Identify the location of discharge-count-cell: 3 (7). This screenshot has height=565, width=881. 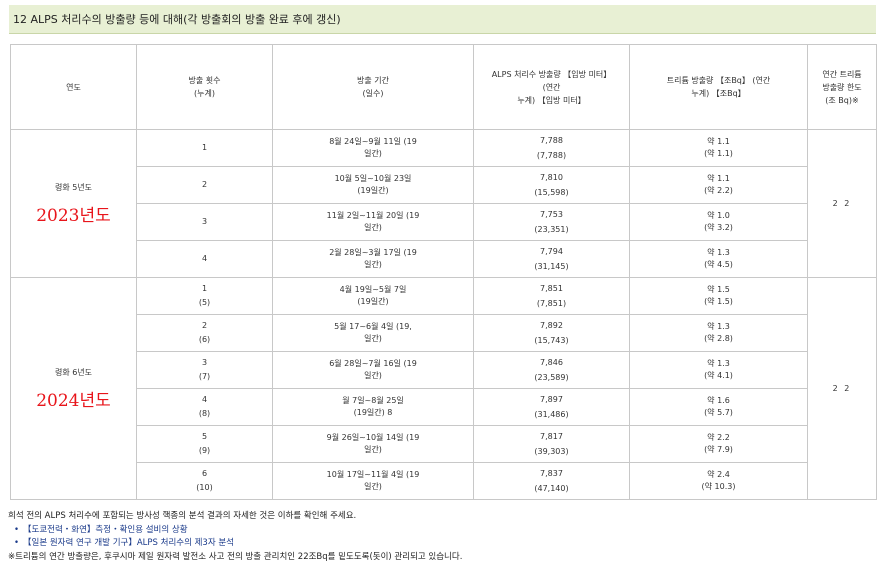
(204, 370).